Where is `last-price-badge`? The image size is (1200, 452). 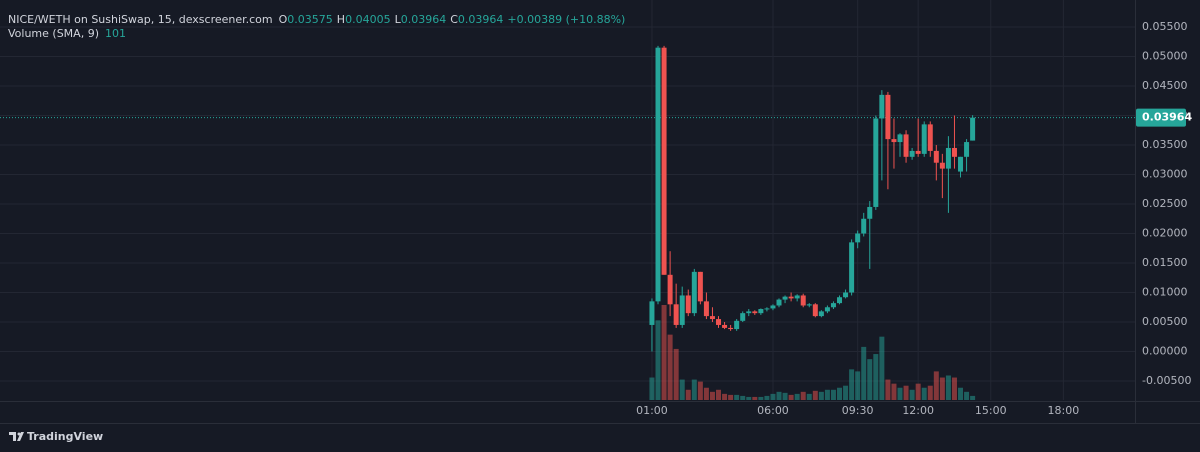
last-price-badge is located at coordinates (1161, 117).